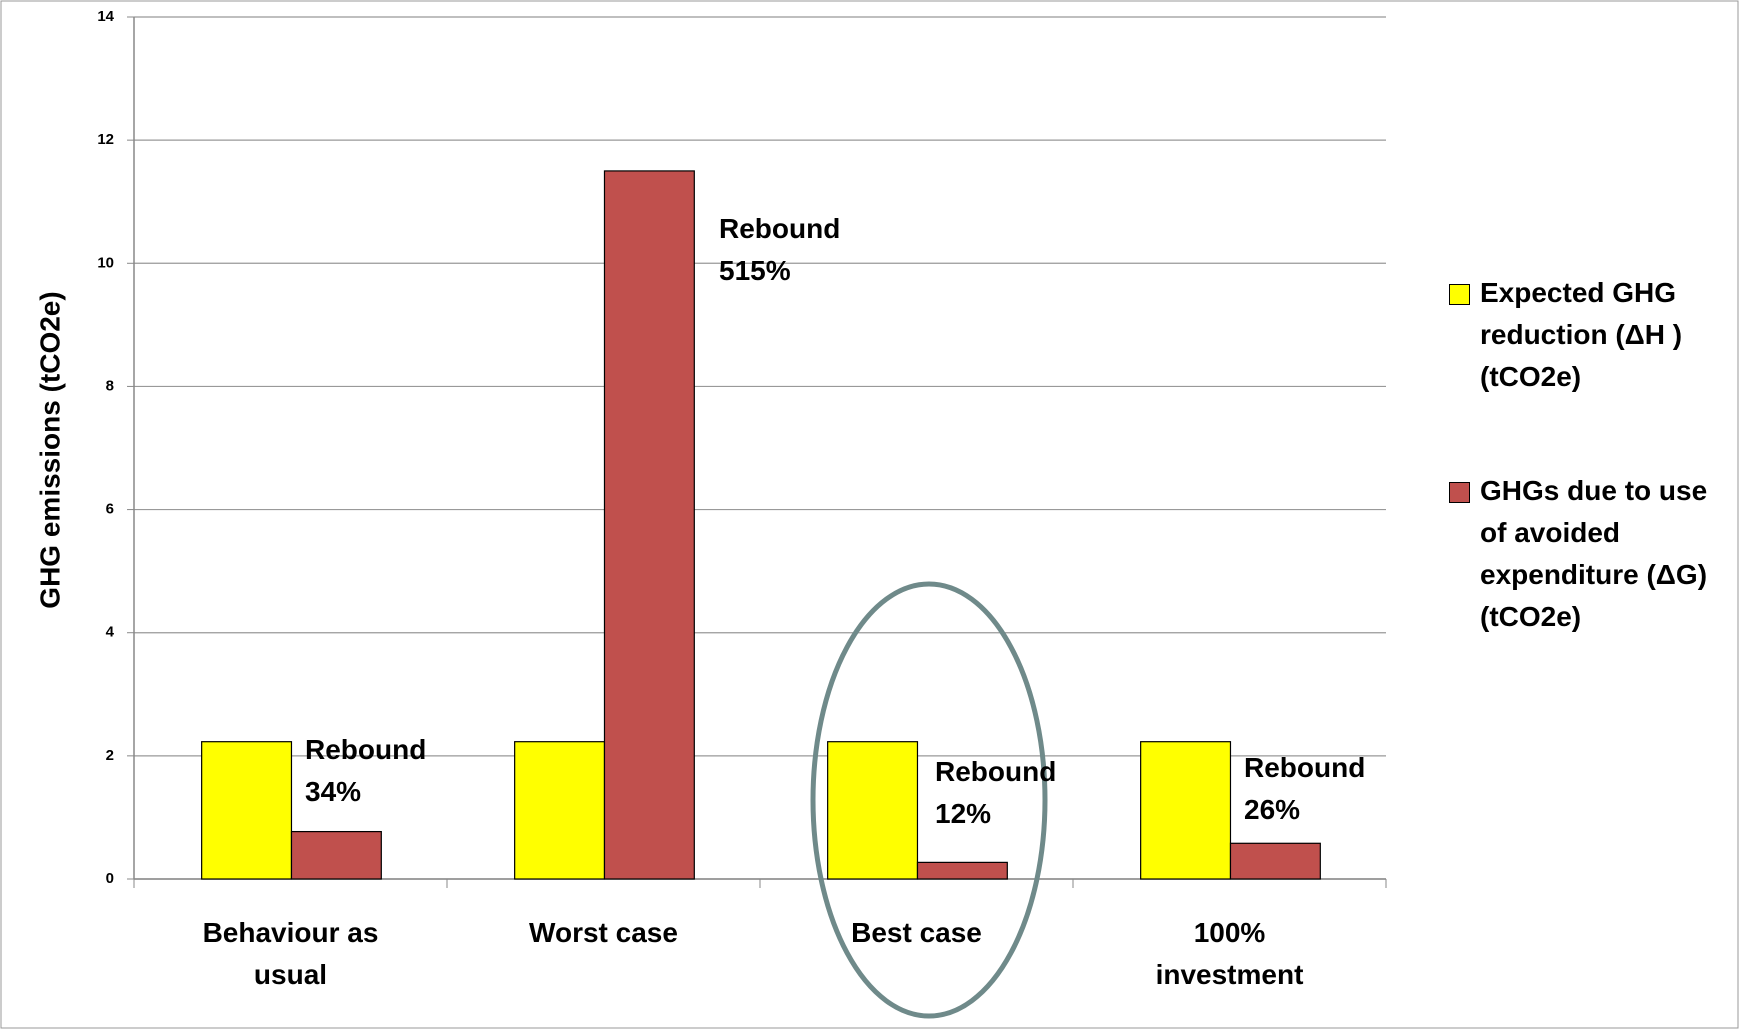 The height and width of the screenshot is (1029, 1739). Describe the element at coordinates (110, 878) in the screenshot. I see `y-tick-label: 0` at that location.